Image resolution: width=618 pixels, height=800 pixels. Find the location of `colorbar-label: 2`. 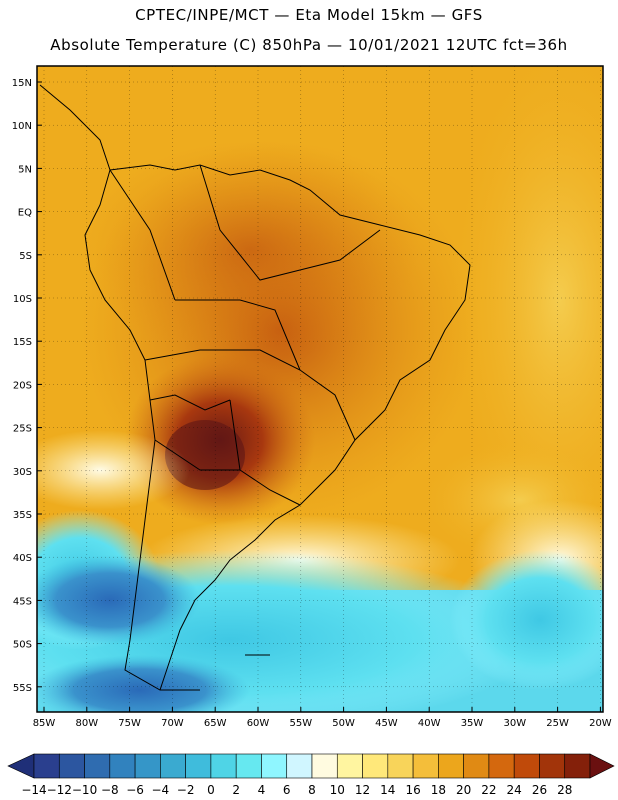

colorbar-label: 2 is located at coordinates (236, 790).